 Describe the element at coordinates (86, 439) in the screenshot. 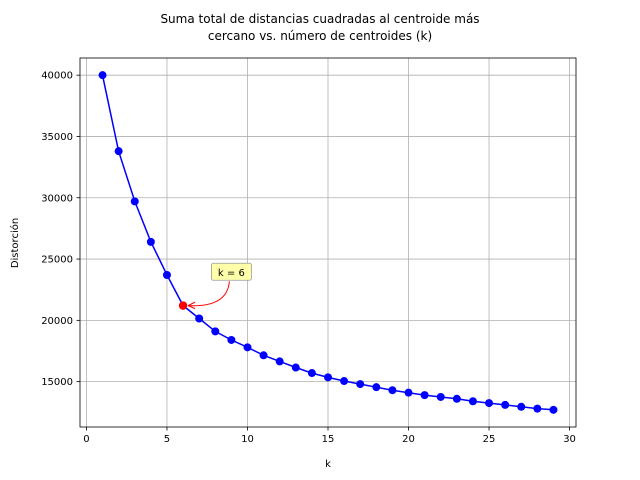

I see `x-tick-label: 0` at that location.